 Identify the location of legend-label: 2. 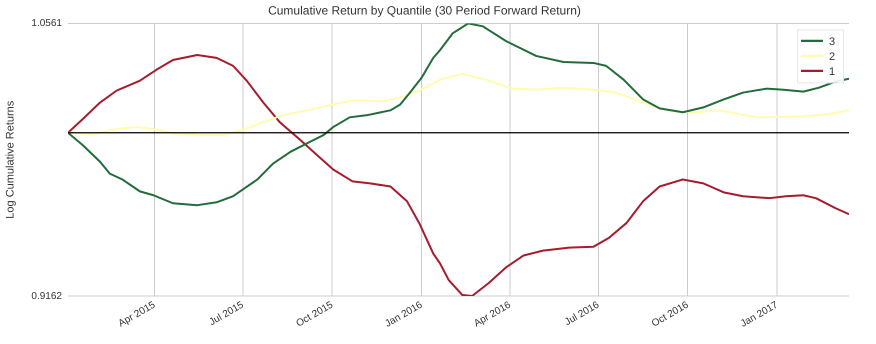
(832, 56).